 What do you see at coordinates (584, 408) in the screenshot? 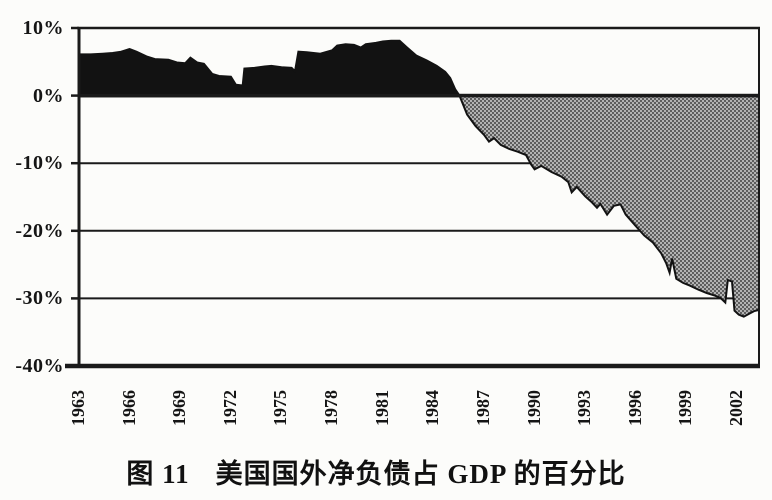
I see `x-axis-label-1993: 1993` at bounding box center [584, 408].